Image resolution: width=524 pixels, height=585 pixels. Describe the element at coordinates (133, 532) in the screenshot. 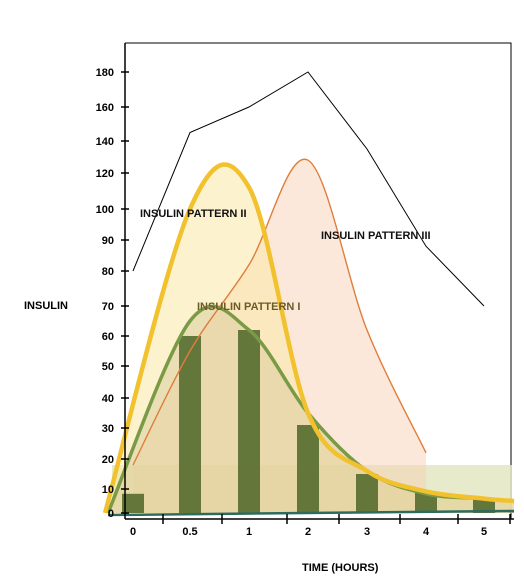

I see `x-tick-label-0: 0` at that location.